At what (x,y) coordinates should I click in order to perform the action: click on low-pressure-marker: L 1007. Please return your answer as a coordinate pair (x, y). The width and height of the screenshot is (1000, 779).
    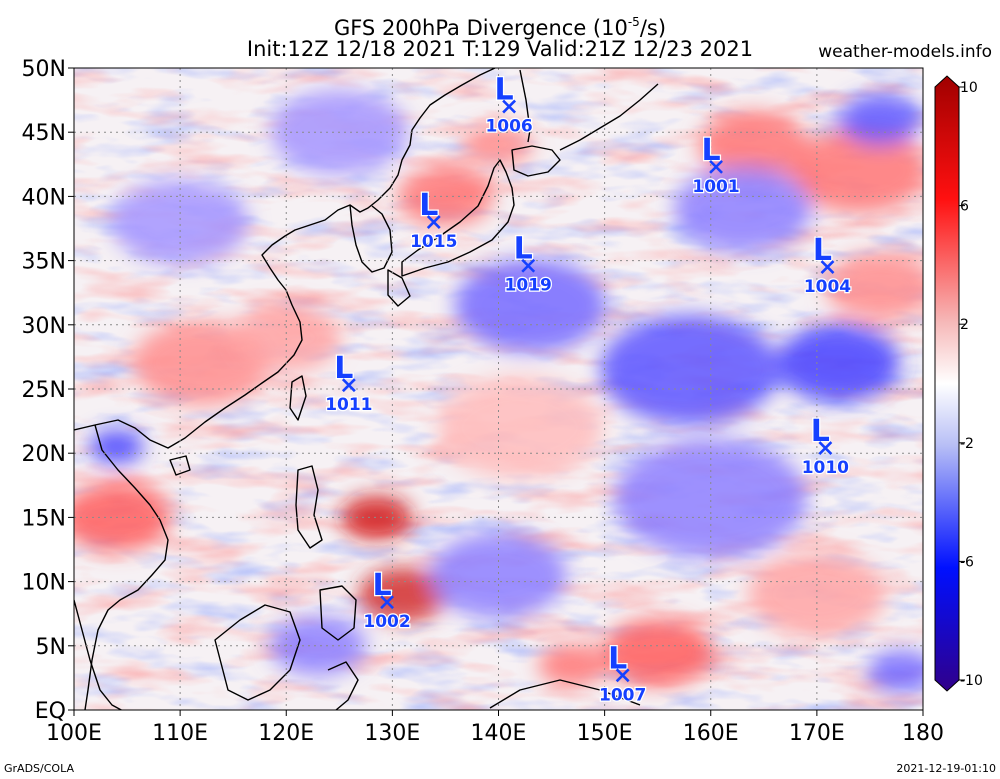
    Looking at the image, I should click on (623, 673).